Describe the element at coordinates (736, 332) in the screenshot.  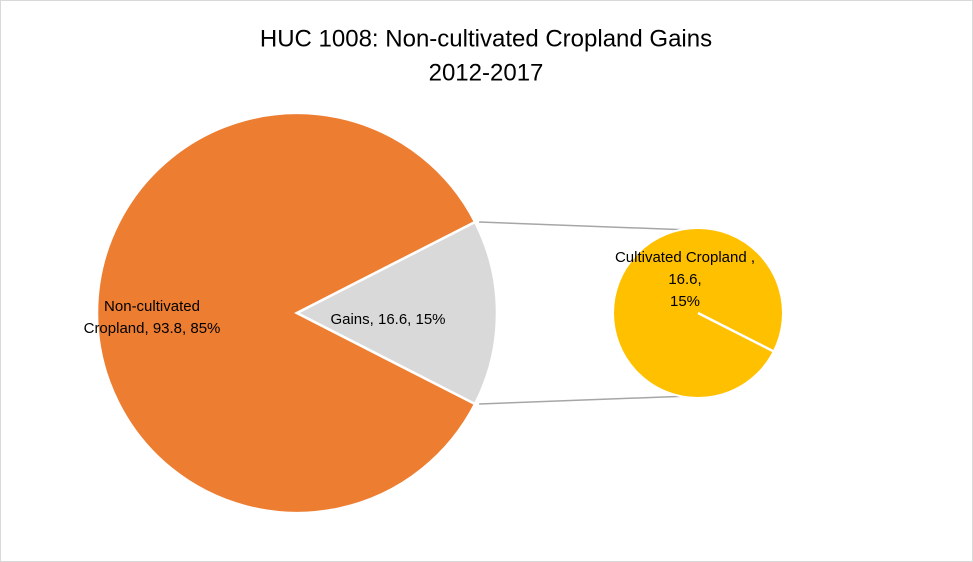
I see `slice-edge` at that location.